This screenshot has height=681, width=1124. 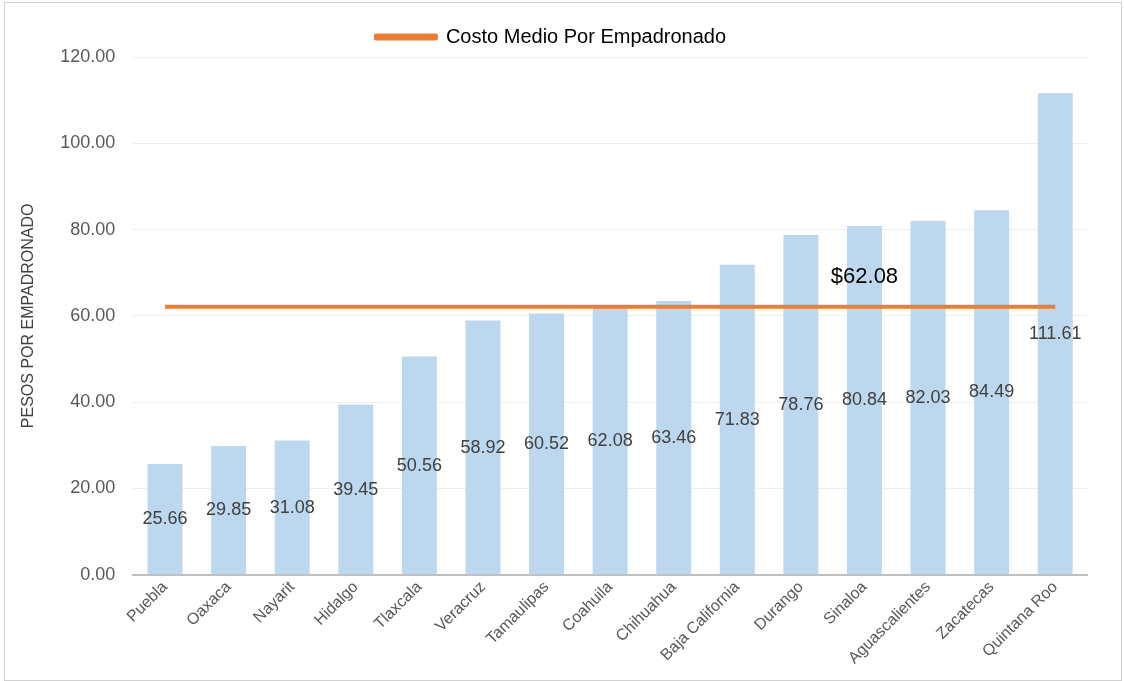 I want to click on y-axis-title: PESOS POR EMPADRONADO, so click(x=28, y=316).